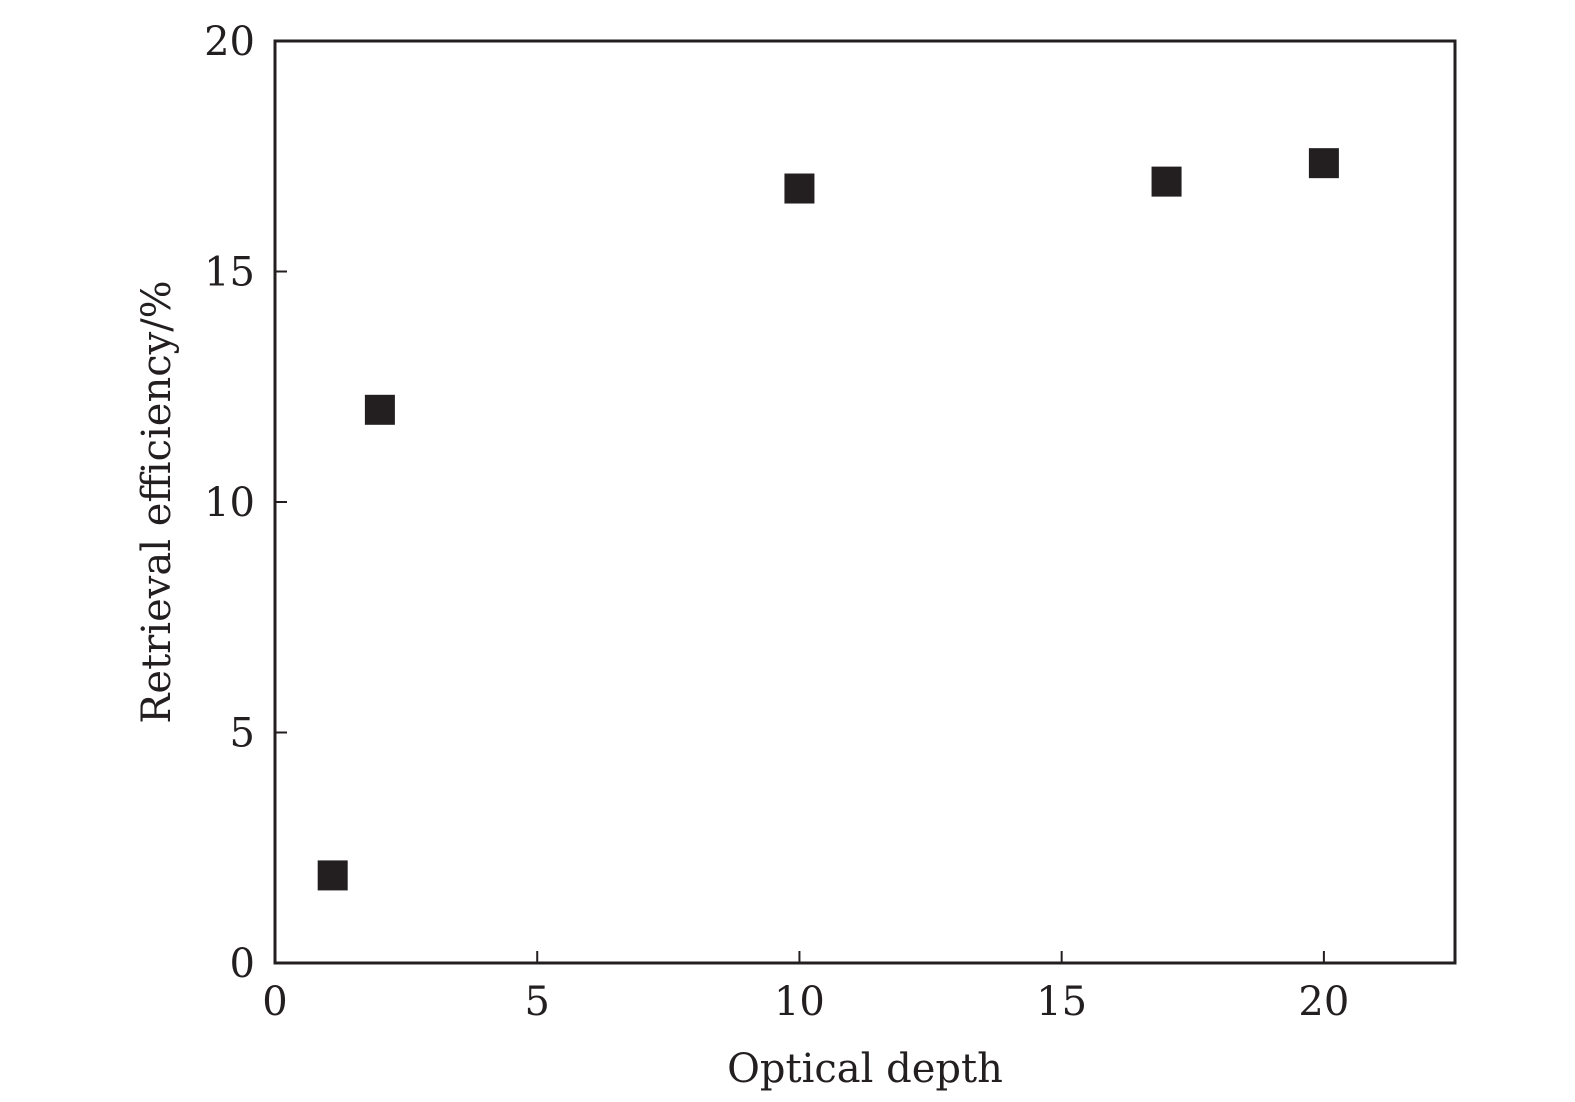 This screenshot has width=1575, height=1102. Describe the element at coordinates (229, 273) in the screenshot. I see `y-tick-label-3: 15` at that location.